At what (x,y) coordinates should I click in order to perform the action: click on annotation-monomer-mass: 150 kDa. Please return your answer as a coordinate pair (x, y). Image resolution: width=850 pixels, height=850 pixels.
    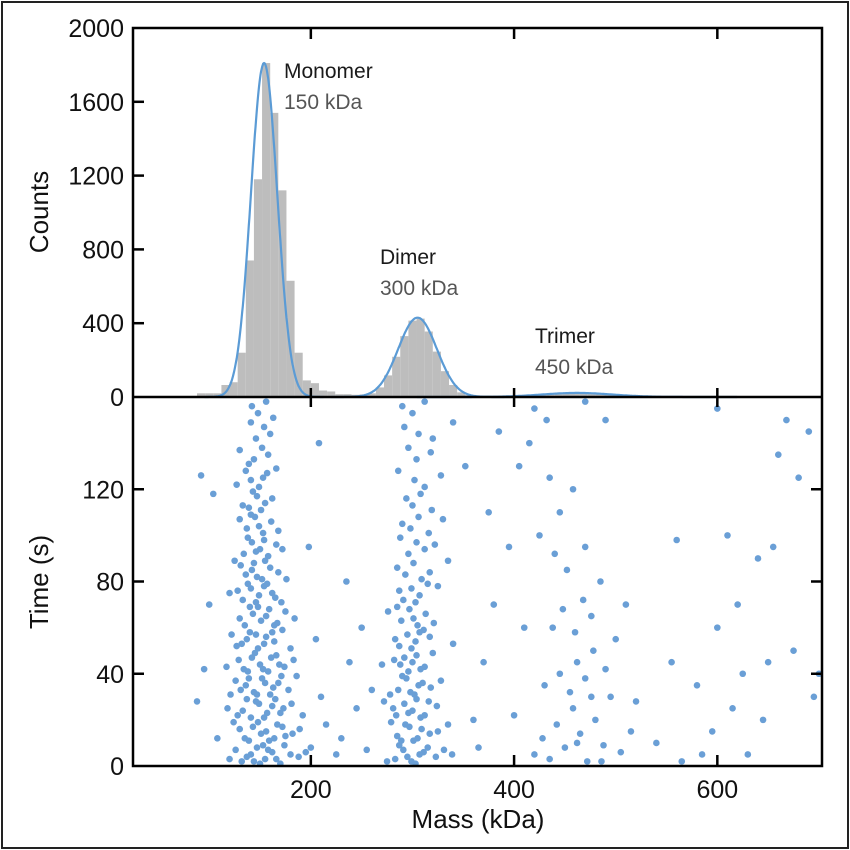
    Looking at the image, I should click on (323, 102).